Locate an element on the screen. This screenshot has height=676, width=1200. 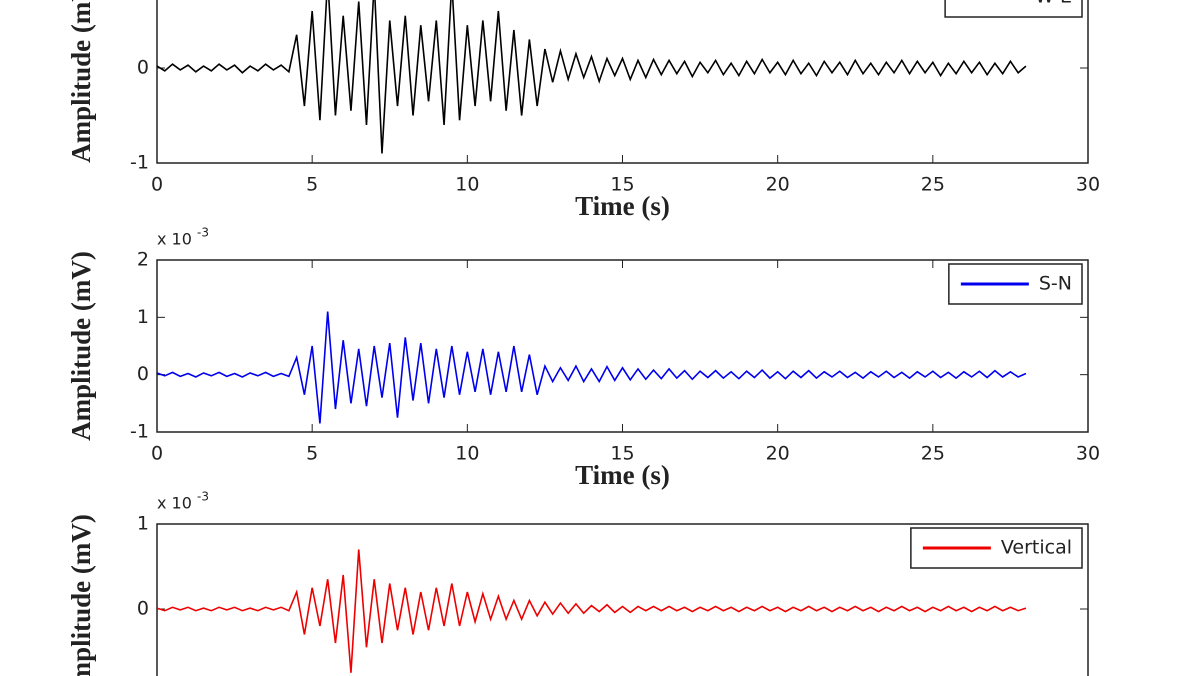
y-tick-label: 2 is located at coordinates (143, 260).